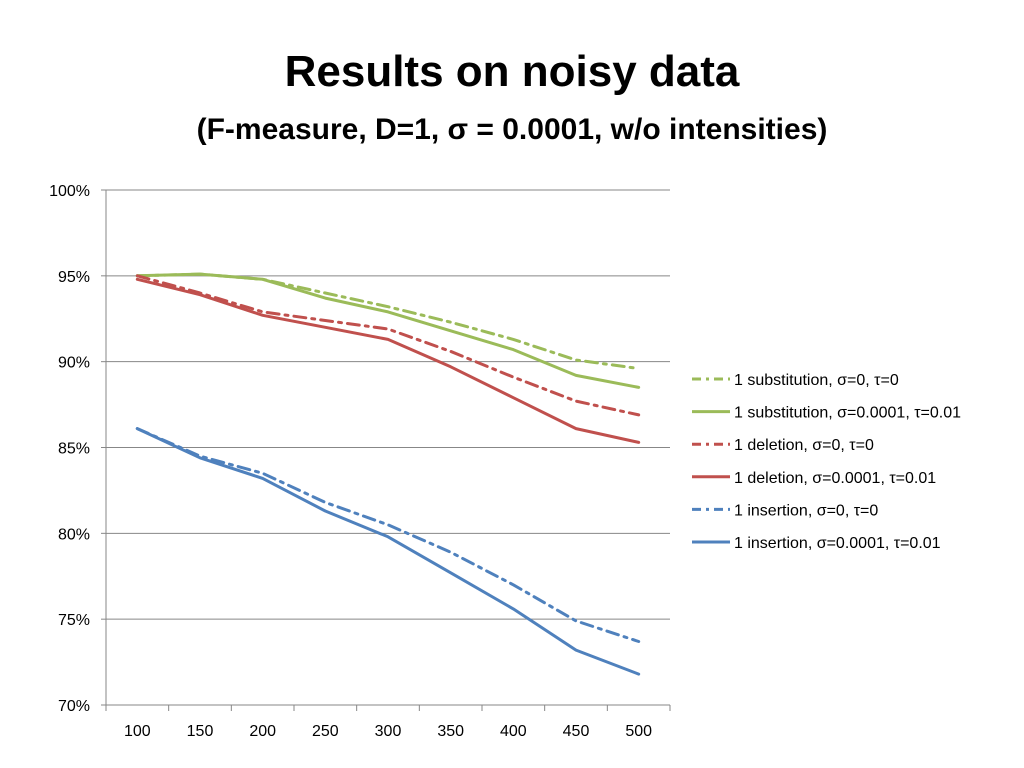 This screenshot has height=768, width=1024. What do you see at coordinates (388, 722) in the screenshot?
I see `x-axis-ticks: 100 150 200 250 300 350 400 450 500` at bounding box center [388, 722].